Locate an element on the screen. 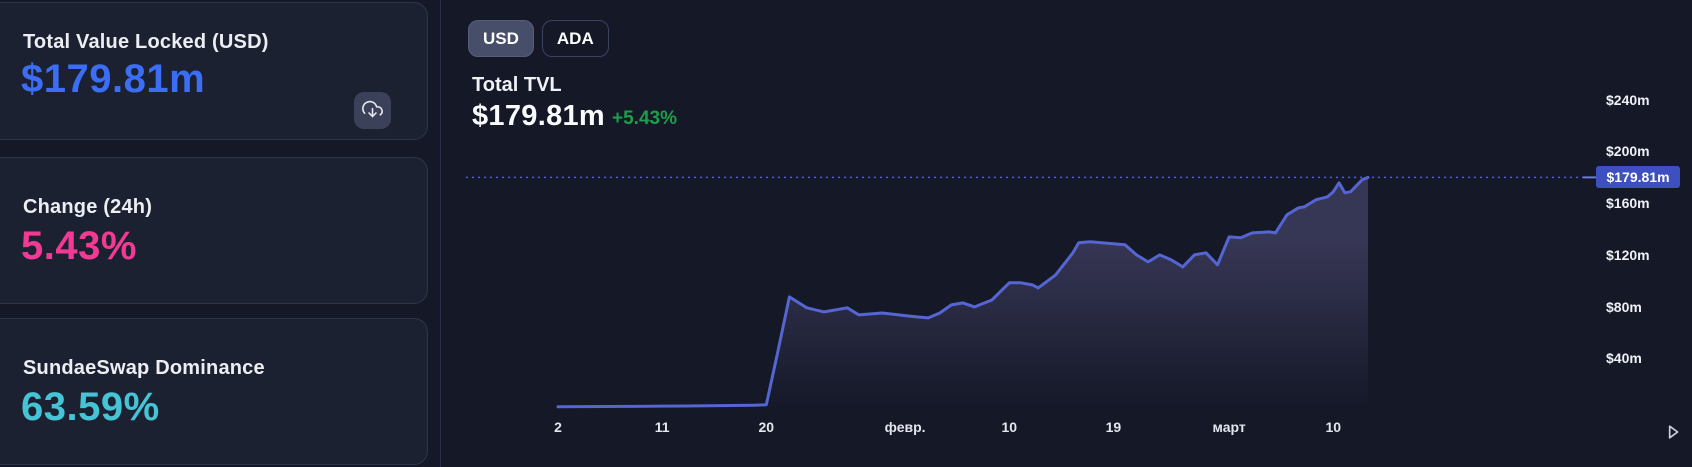  x-axis-label: 2 is located at coordinates (558, 427).